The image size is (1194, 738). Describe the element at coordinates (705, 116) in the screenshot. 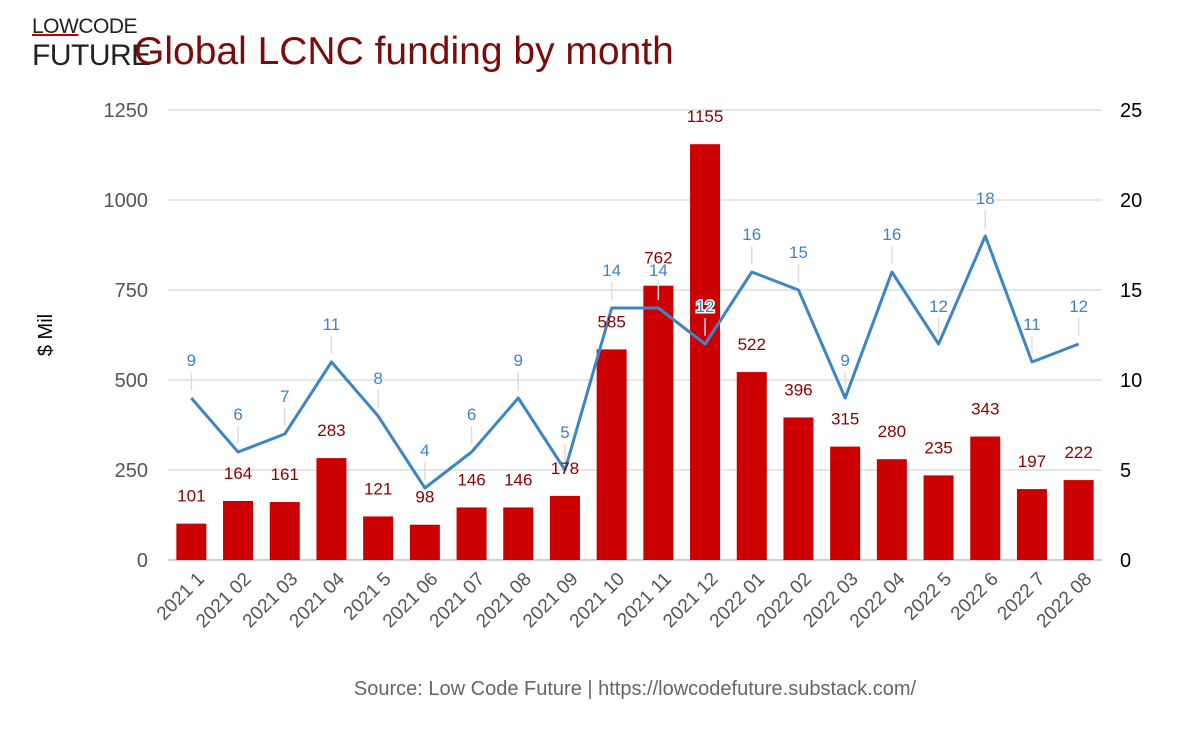

I see `bar-data-label: 1155` at that location.